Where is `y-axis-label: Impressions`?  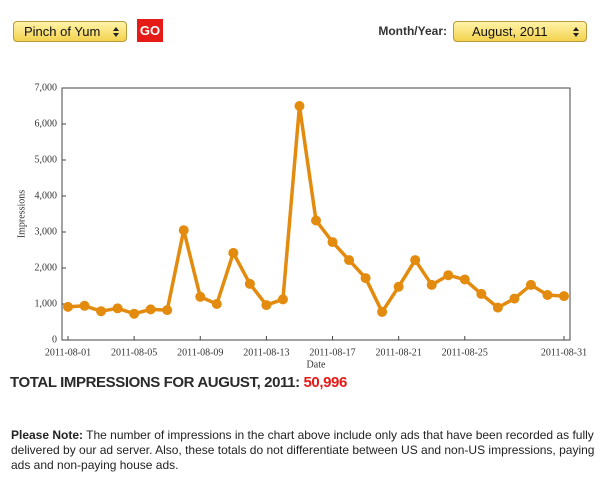
y-axis-label: Impressions is located at coordinates (21, 214).